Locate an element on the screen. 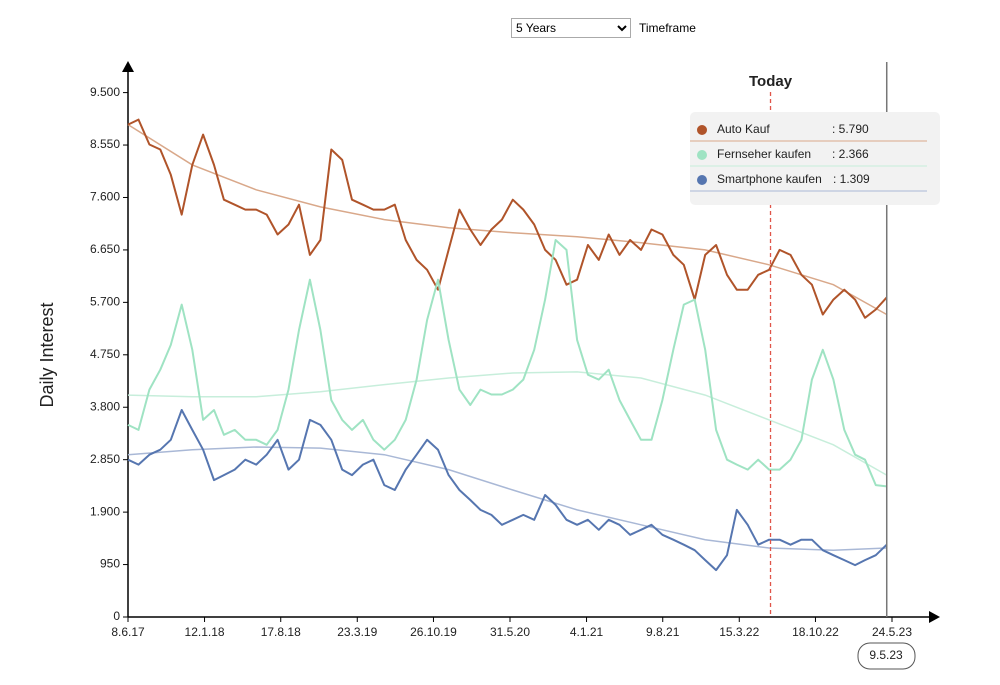  y-axis-arrow is located at coordinates (128, 66).